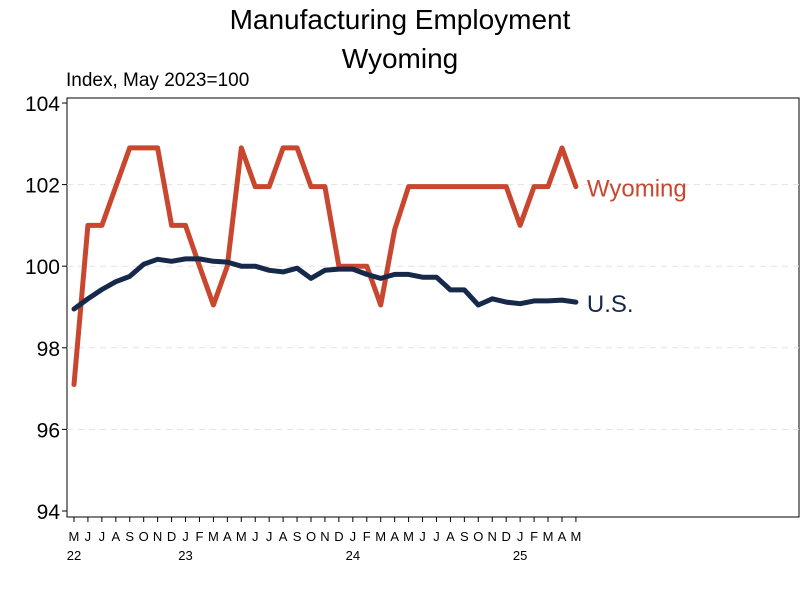  What do you see at coordinates (46, 308) in the screenshot?
I see `y-axis: 94 96 98 100 102 104` at bounding box center [46, 308].